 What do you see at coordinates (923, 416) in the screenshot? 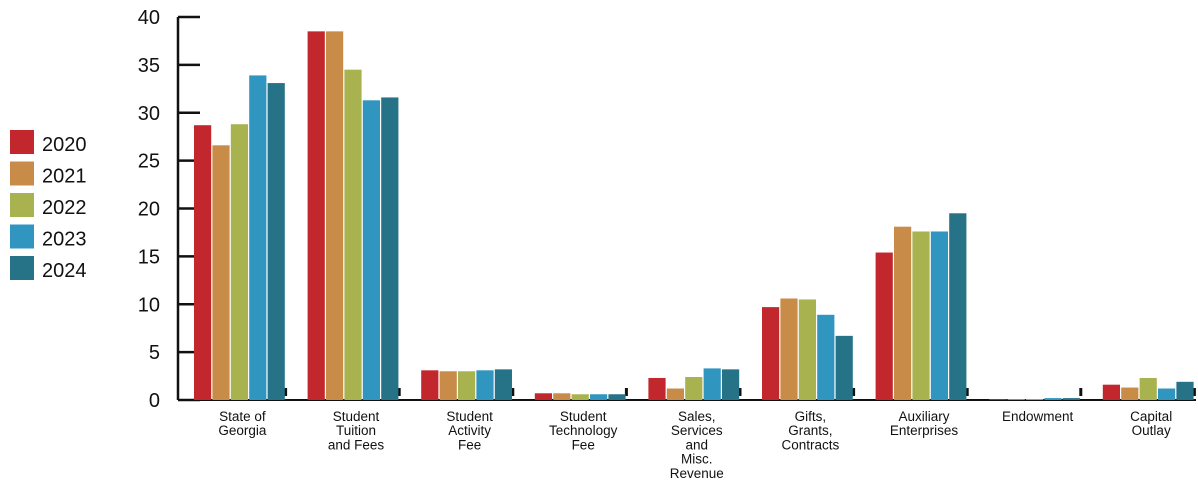
I see `x-category-label: Auxiliary` at bounding box center [923, 416].